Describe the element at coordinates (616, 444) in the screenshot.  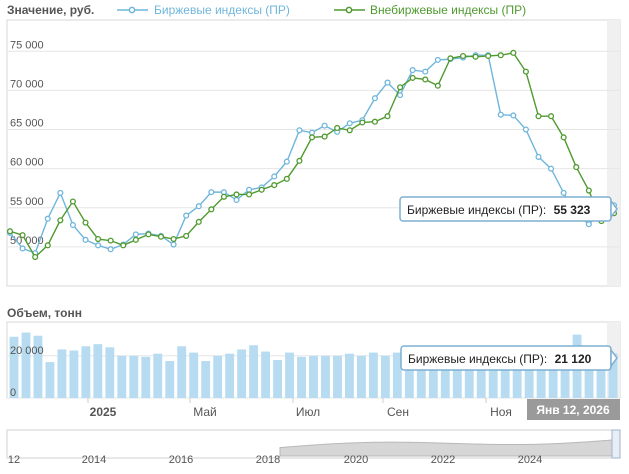
I see `navigator-handle` at that location.